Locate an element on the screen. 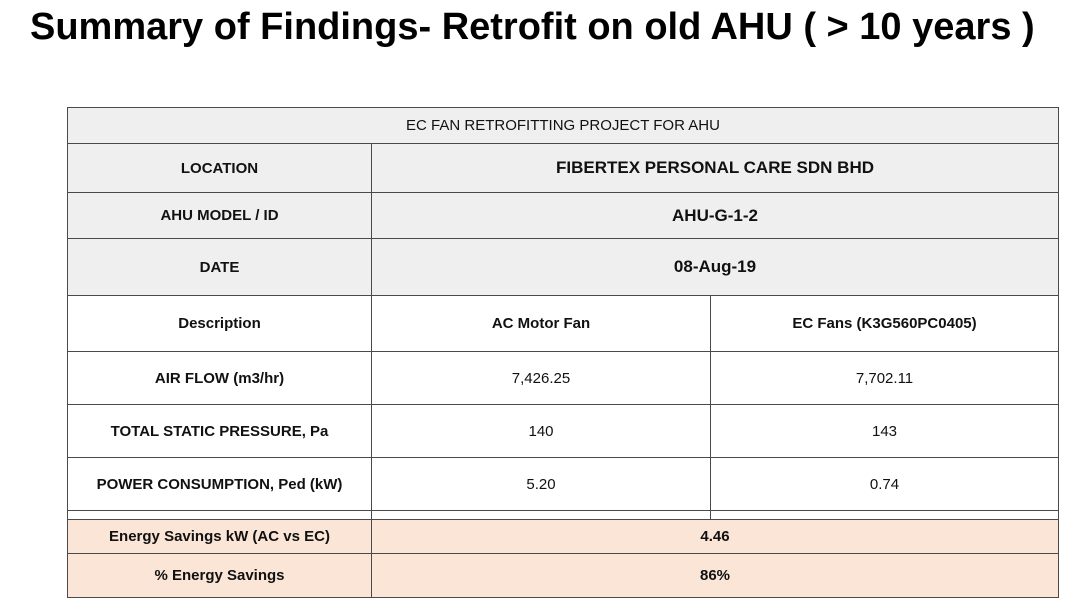 The image size is (1088, 607). ec-column-header: EC Fans (K3G560PC0405) is located at coordinates (884, 323).